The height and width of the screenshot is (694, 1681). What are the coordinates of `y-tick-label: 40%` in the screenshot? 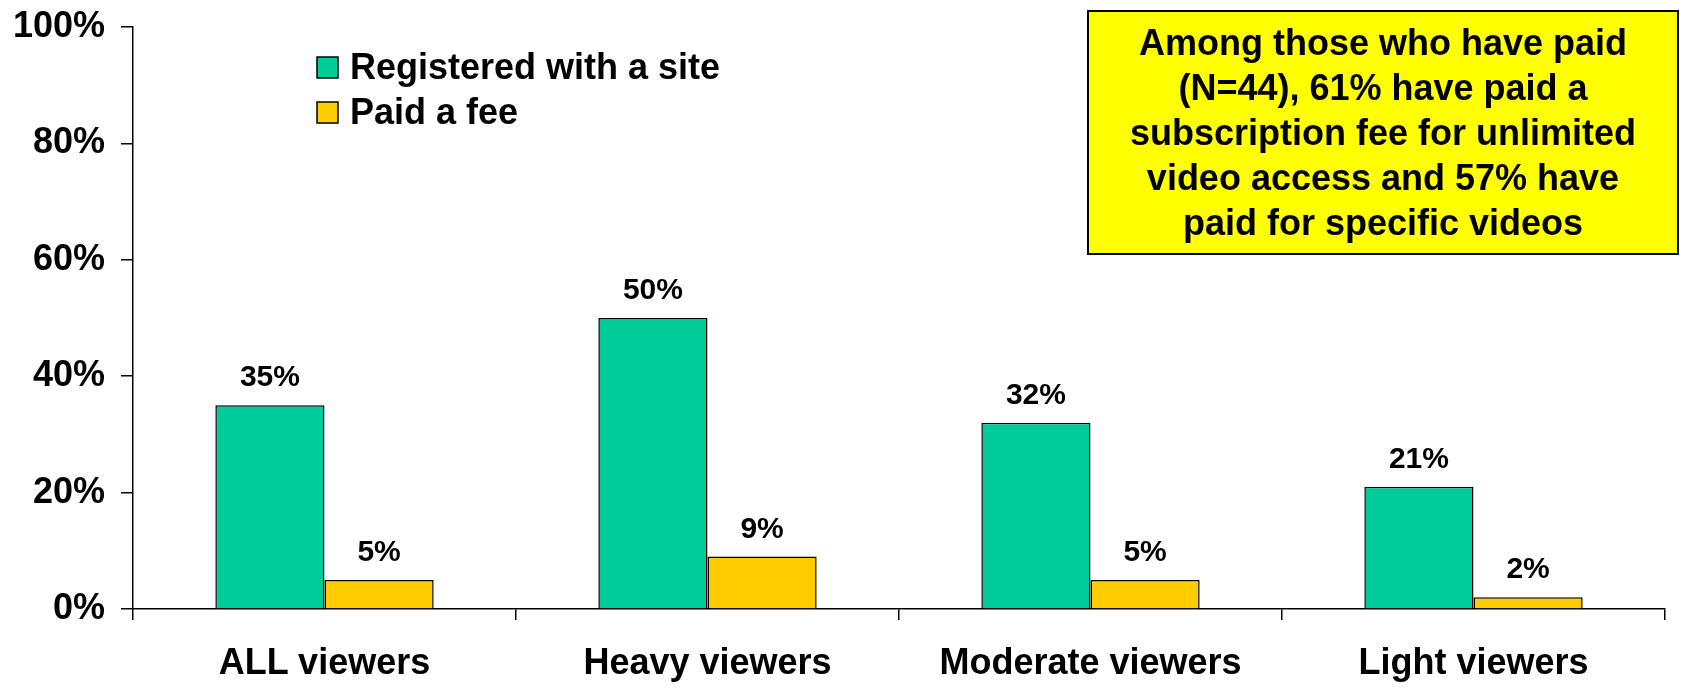 It's located at (68, 374).